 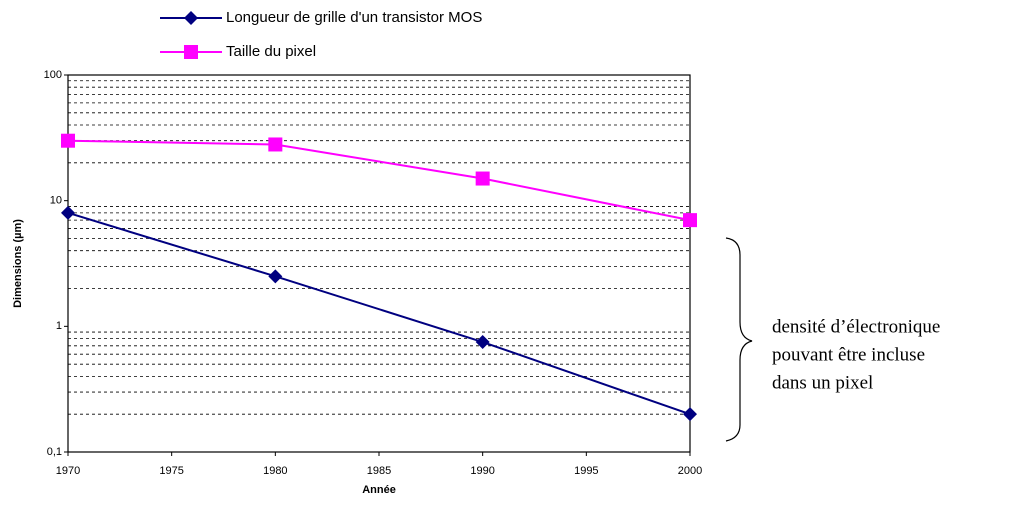 I want to click on y-axis-label: Dimensions (µm), so click(x=18, y=263).